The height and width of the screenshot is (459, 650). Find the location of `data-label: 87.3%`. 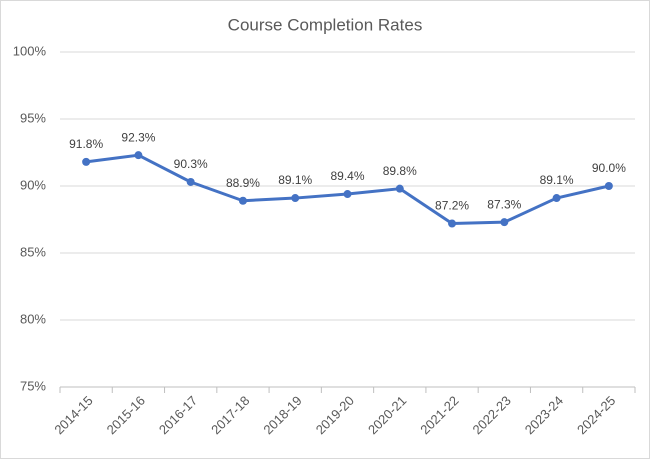

data-label: 87.3% is located at coordinates (504, 204).